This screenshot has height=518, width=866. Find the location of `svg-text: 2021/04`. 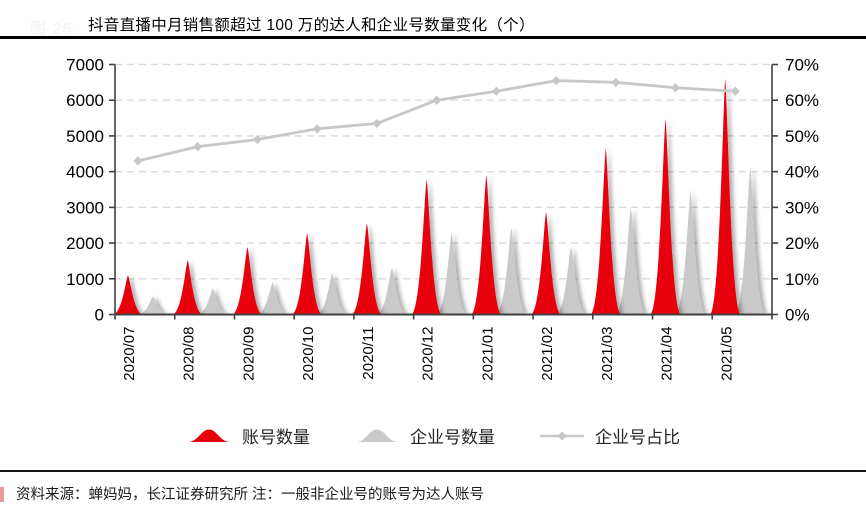

svg-text: 2021/04 is located at coordinates (667, 354).